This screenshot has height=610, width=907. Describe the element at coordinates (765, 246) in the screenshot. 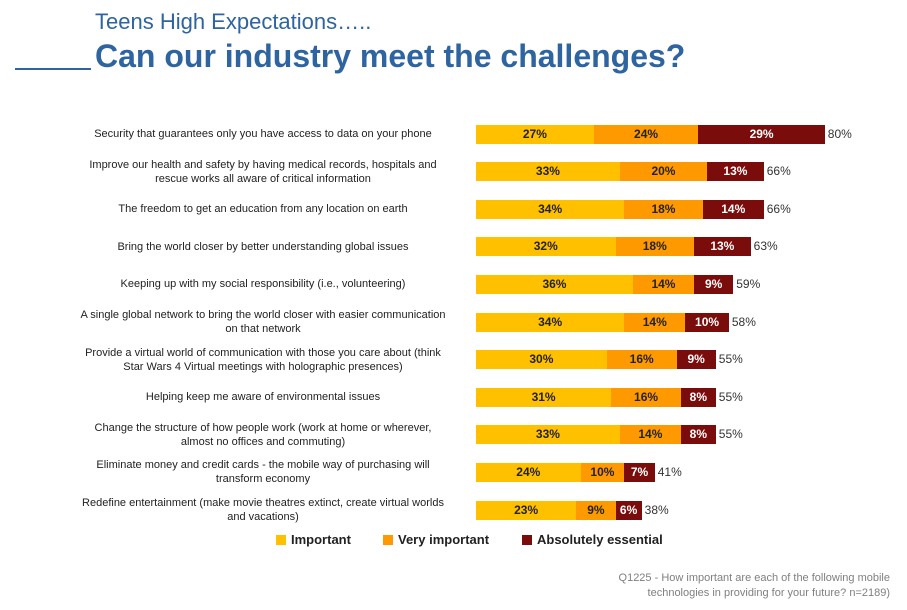

I see `bar-total-label: 63%` at that location.